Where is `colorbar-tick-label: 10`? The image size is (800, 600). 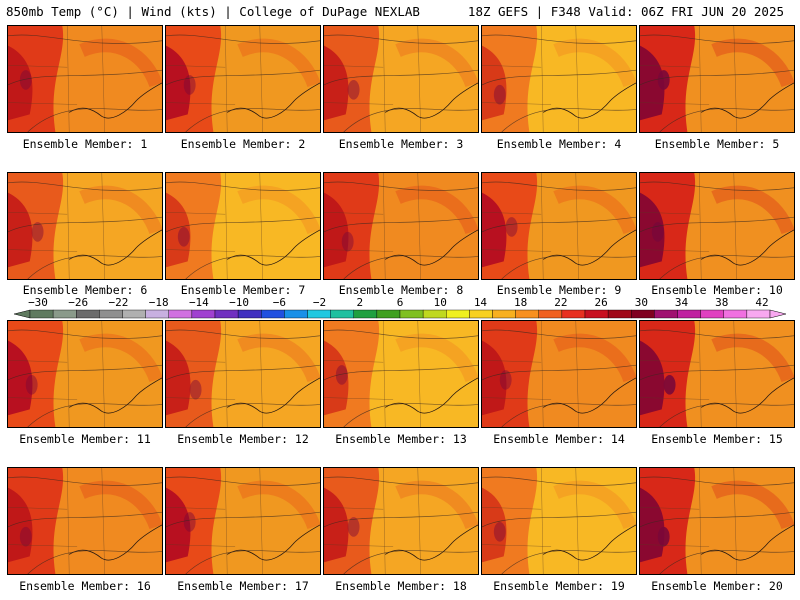 colorbar-tick-label: 10 is located at coordinates (440, 302).